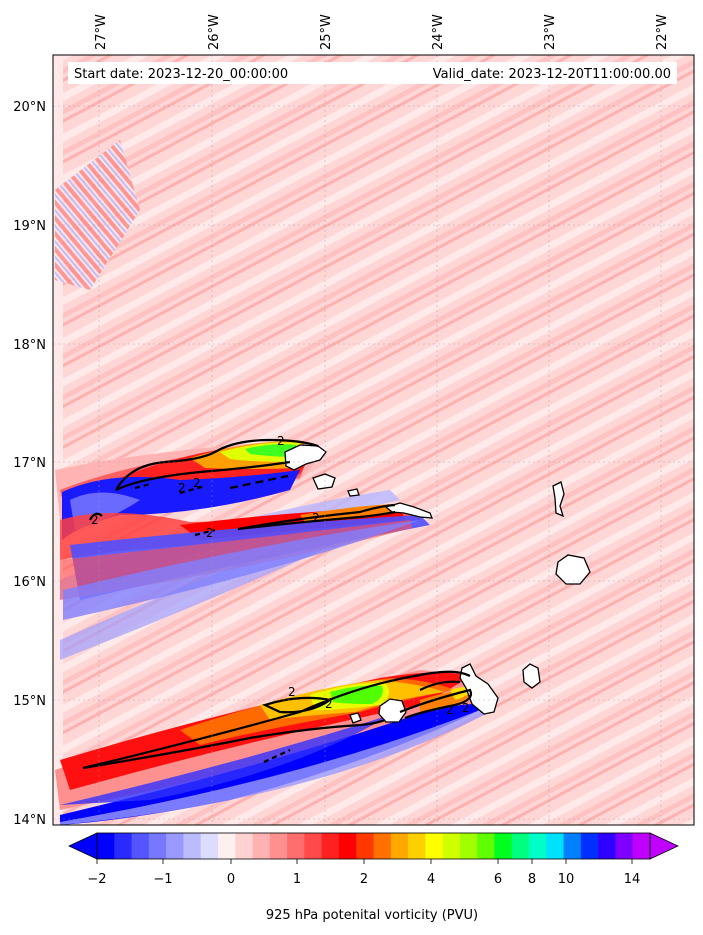 This screenshot has width=703, height=935. What do you see at coordinates (566, 879) in the screenshot?
I see `colorbar-tick-label: 10` at bounding box center [566, 879].